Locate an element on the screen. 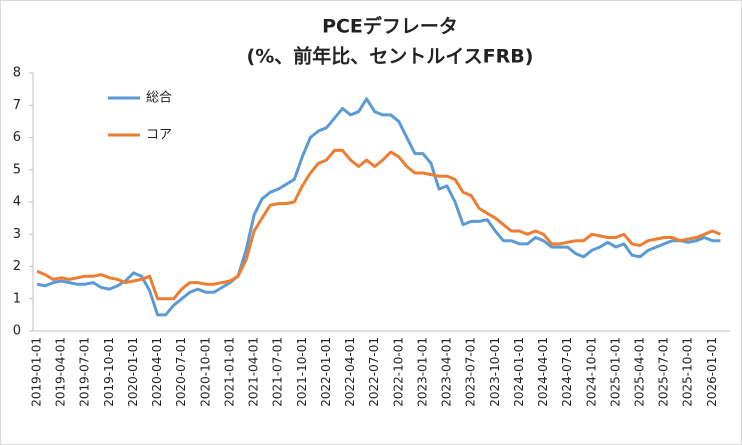 This screenshot has width=742, height=445. x-tick-label: 2019-07-01 is located at coordinates (85, 372).